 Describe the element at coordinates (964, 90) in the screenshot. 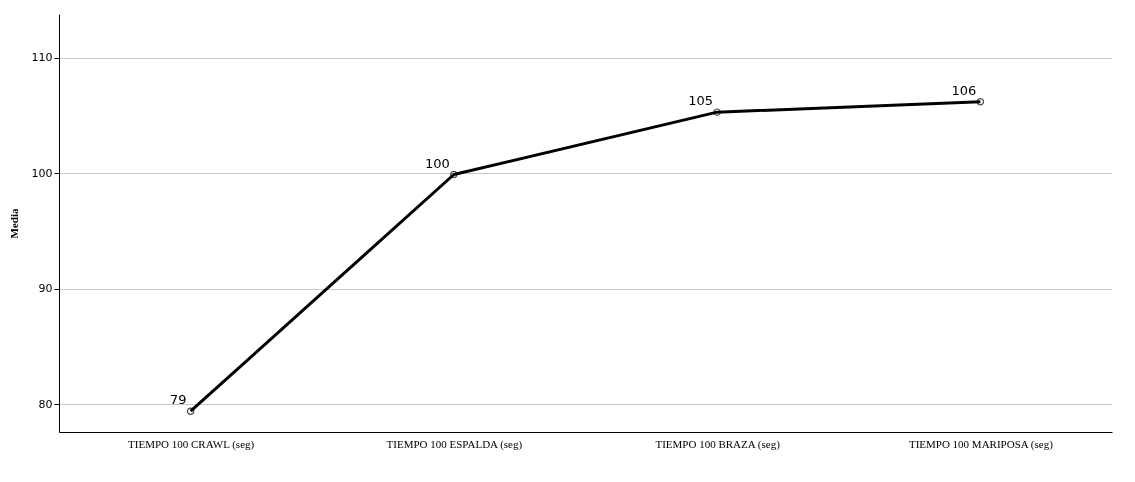

I see `data-label: 106` at that location.